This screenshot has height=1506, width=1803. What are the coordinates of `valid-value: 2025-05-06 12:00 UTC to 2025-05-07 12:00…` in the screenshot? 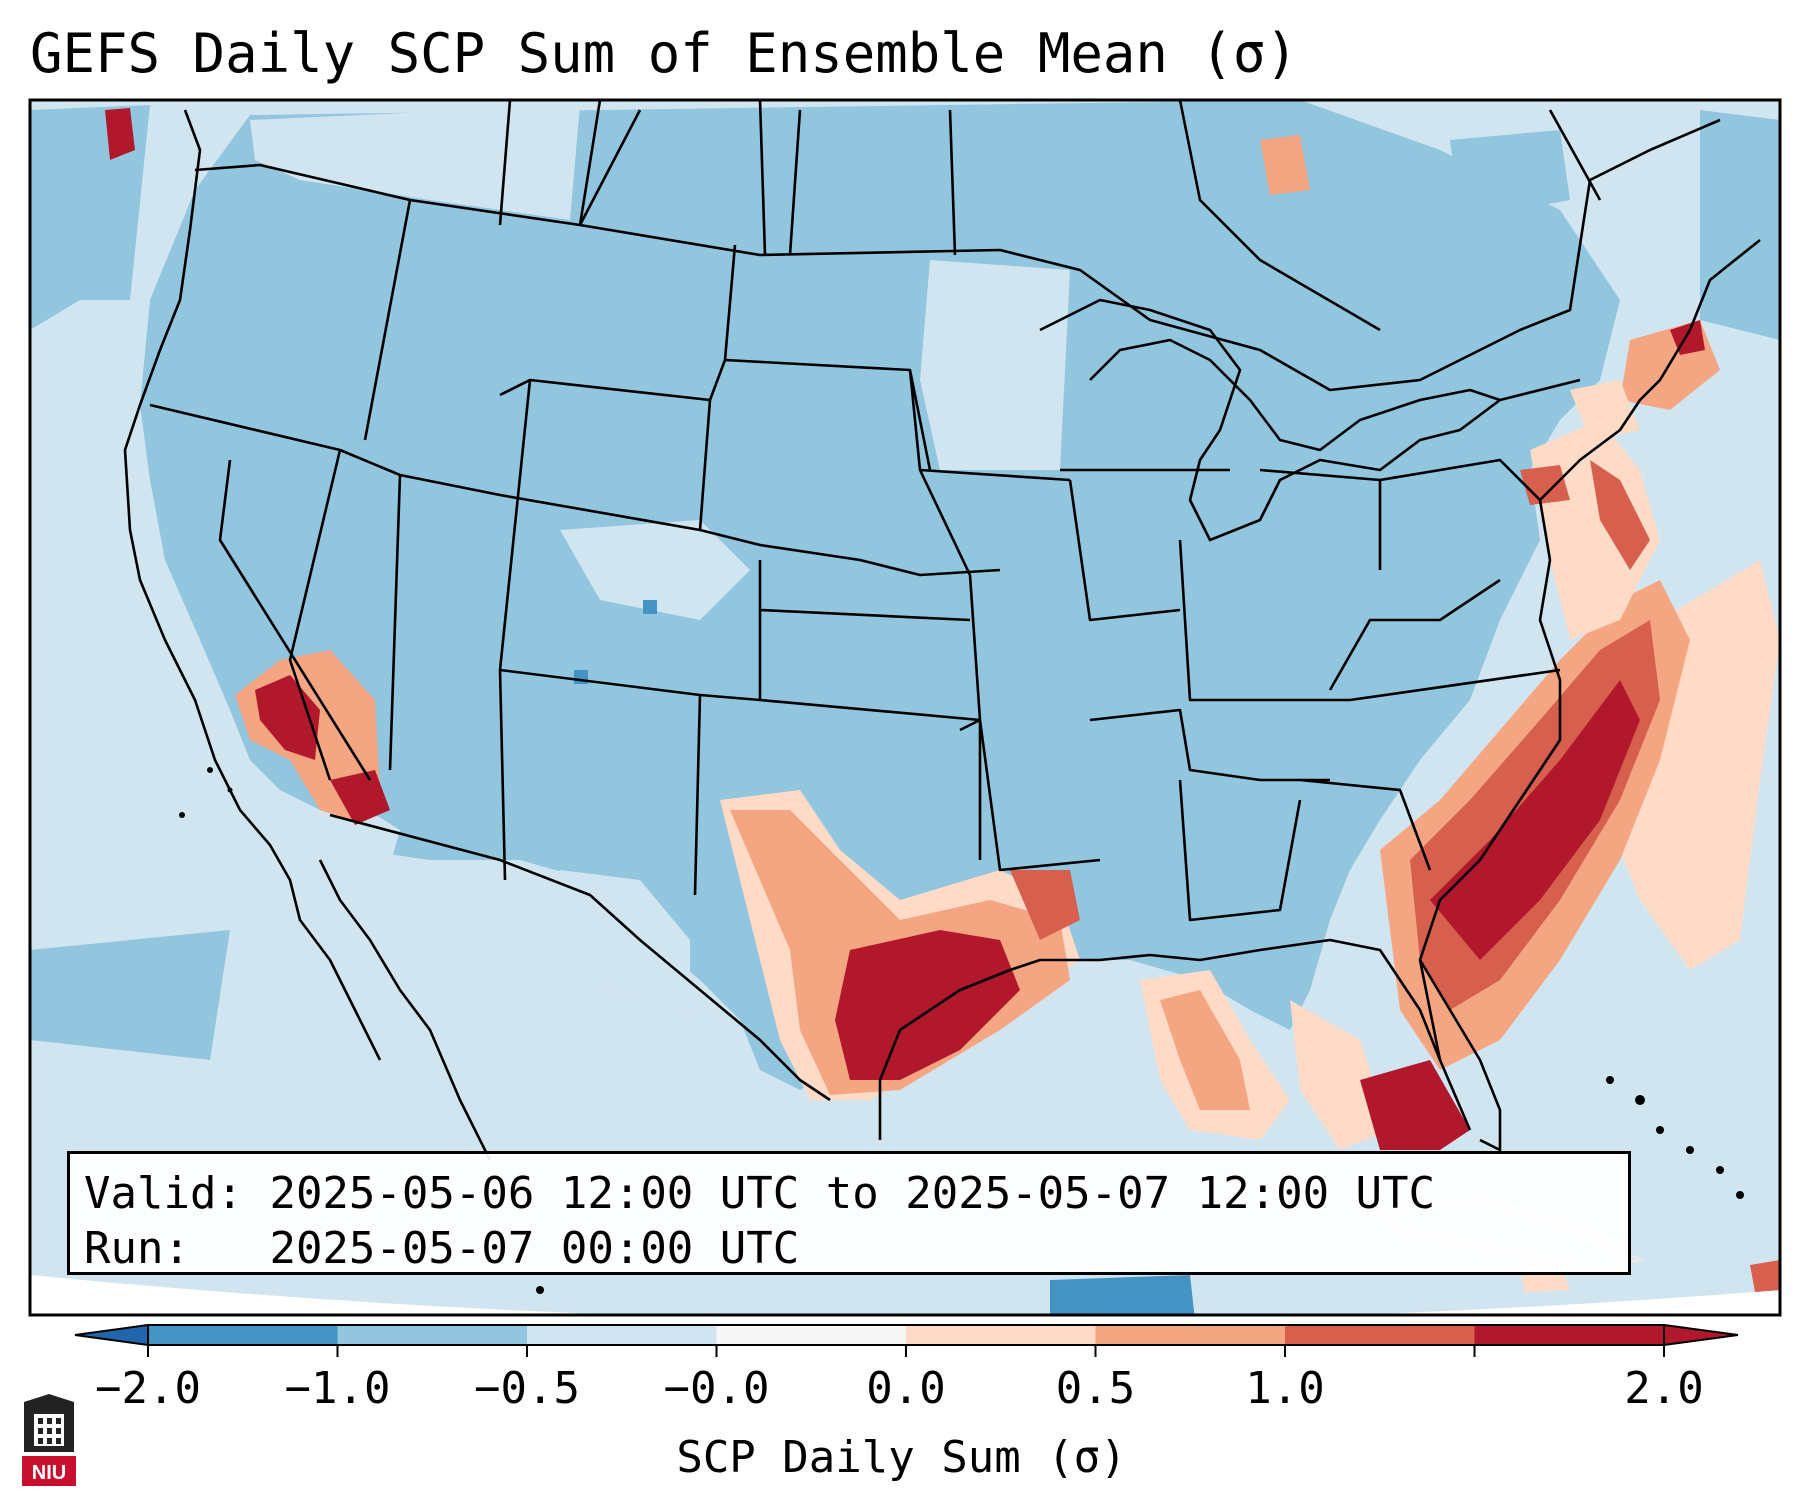 It's located at (852, 1193).